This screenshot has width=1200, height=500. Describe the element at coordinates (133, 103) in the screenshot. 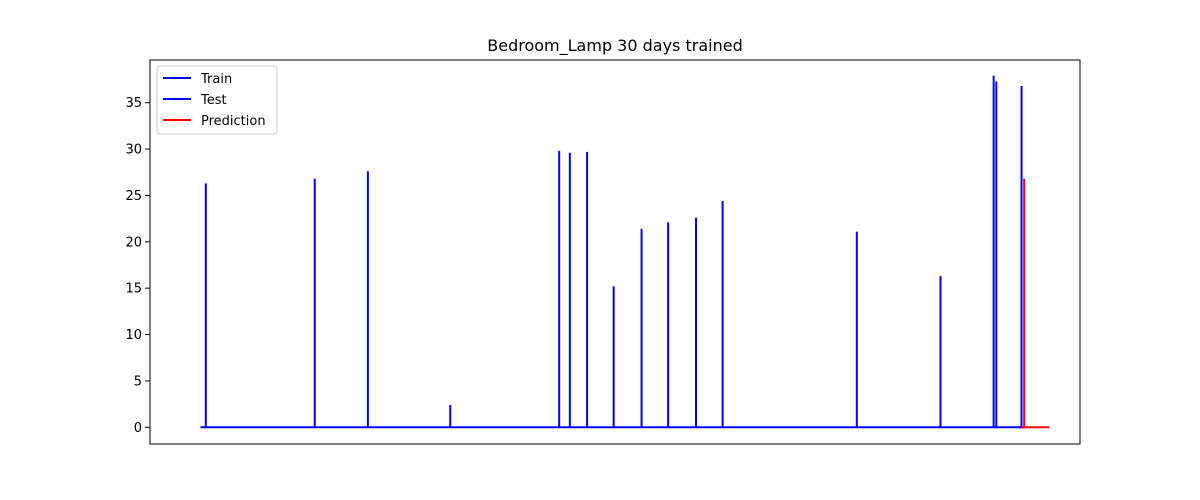

I see `y-tick-label: 35` at that location.